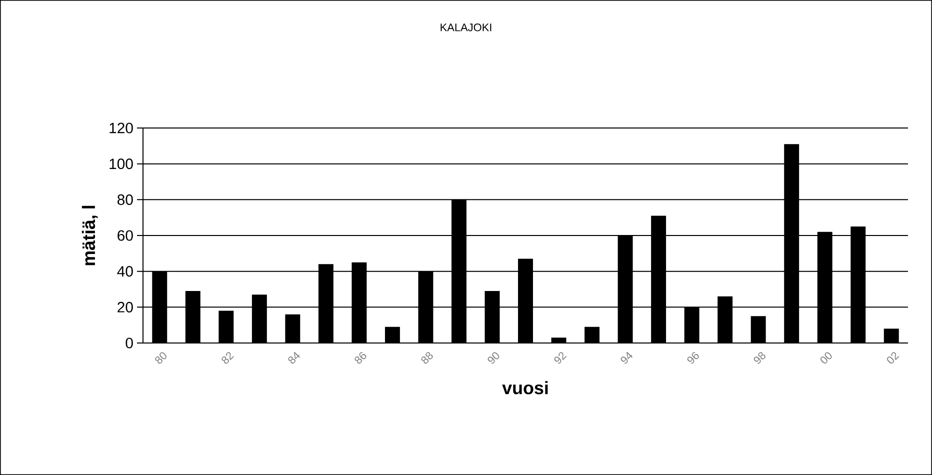 The height and width of the screenshot is (475, 932). What do you see at coordinates (693, 358) in the screenshot?
I see `x-tick-label: 96` at bounding box center [693, 358].